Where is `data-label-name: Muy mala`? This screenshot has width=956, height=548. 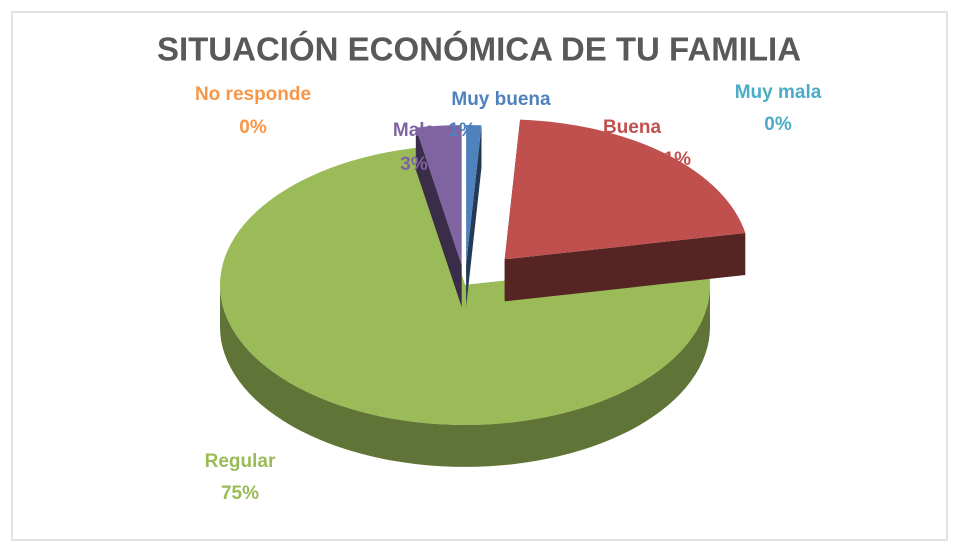
data-label-name: Muy mala is located at coordinates (778, 92).